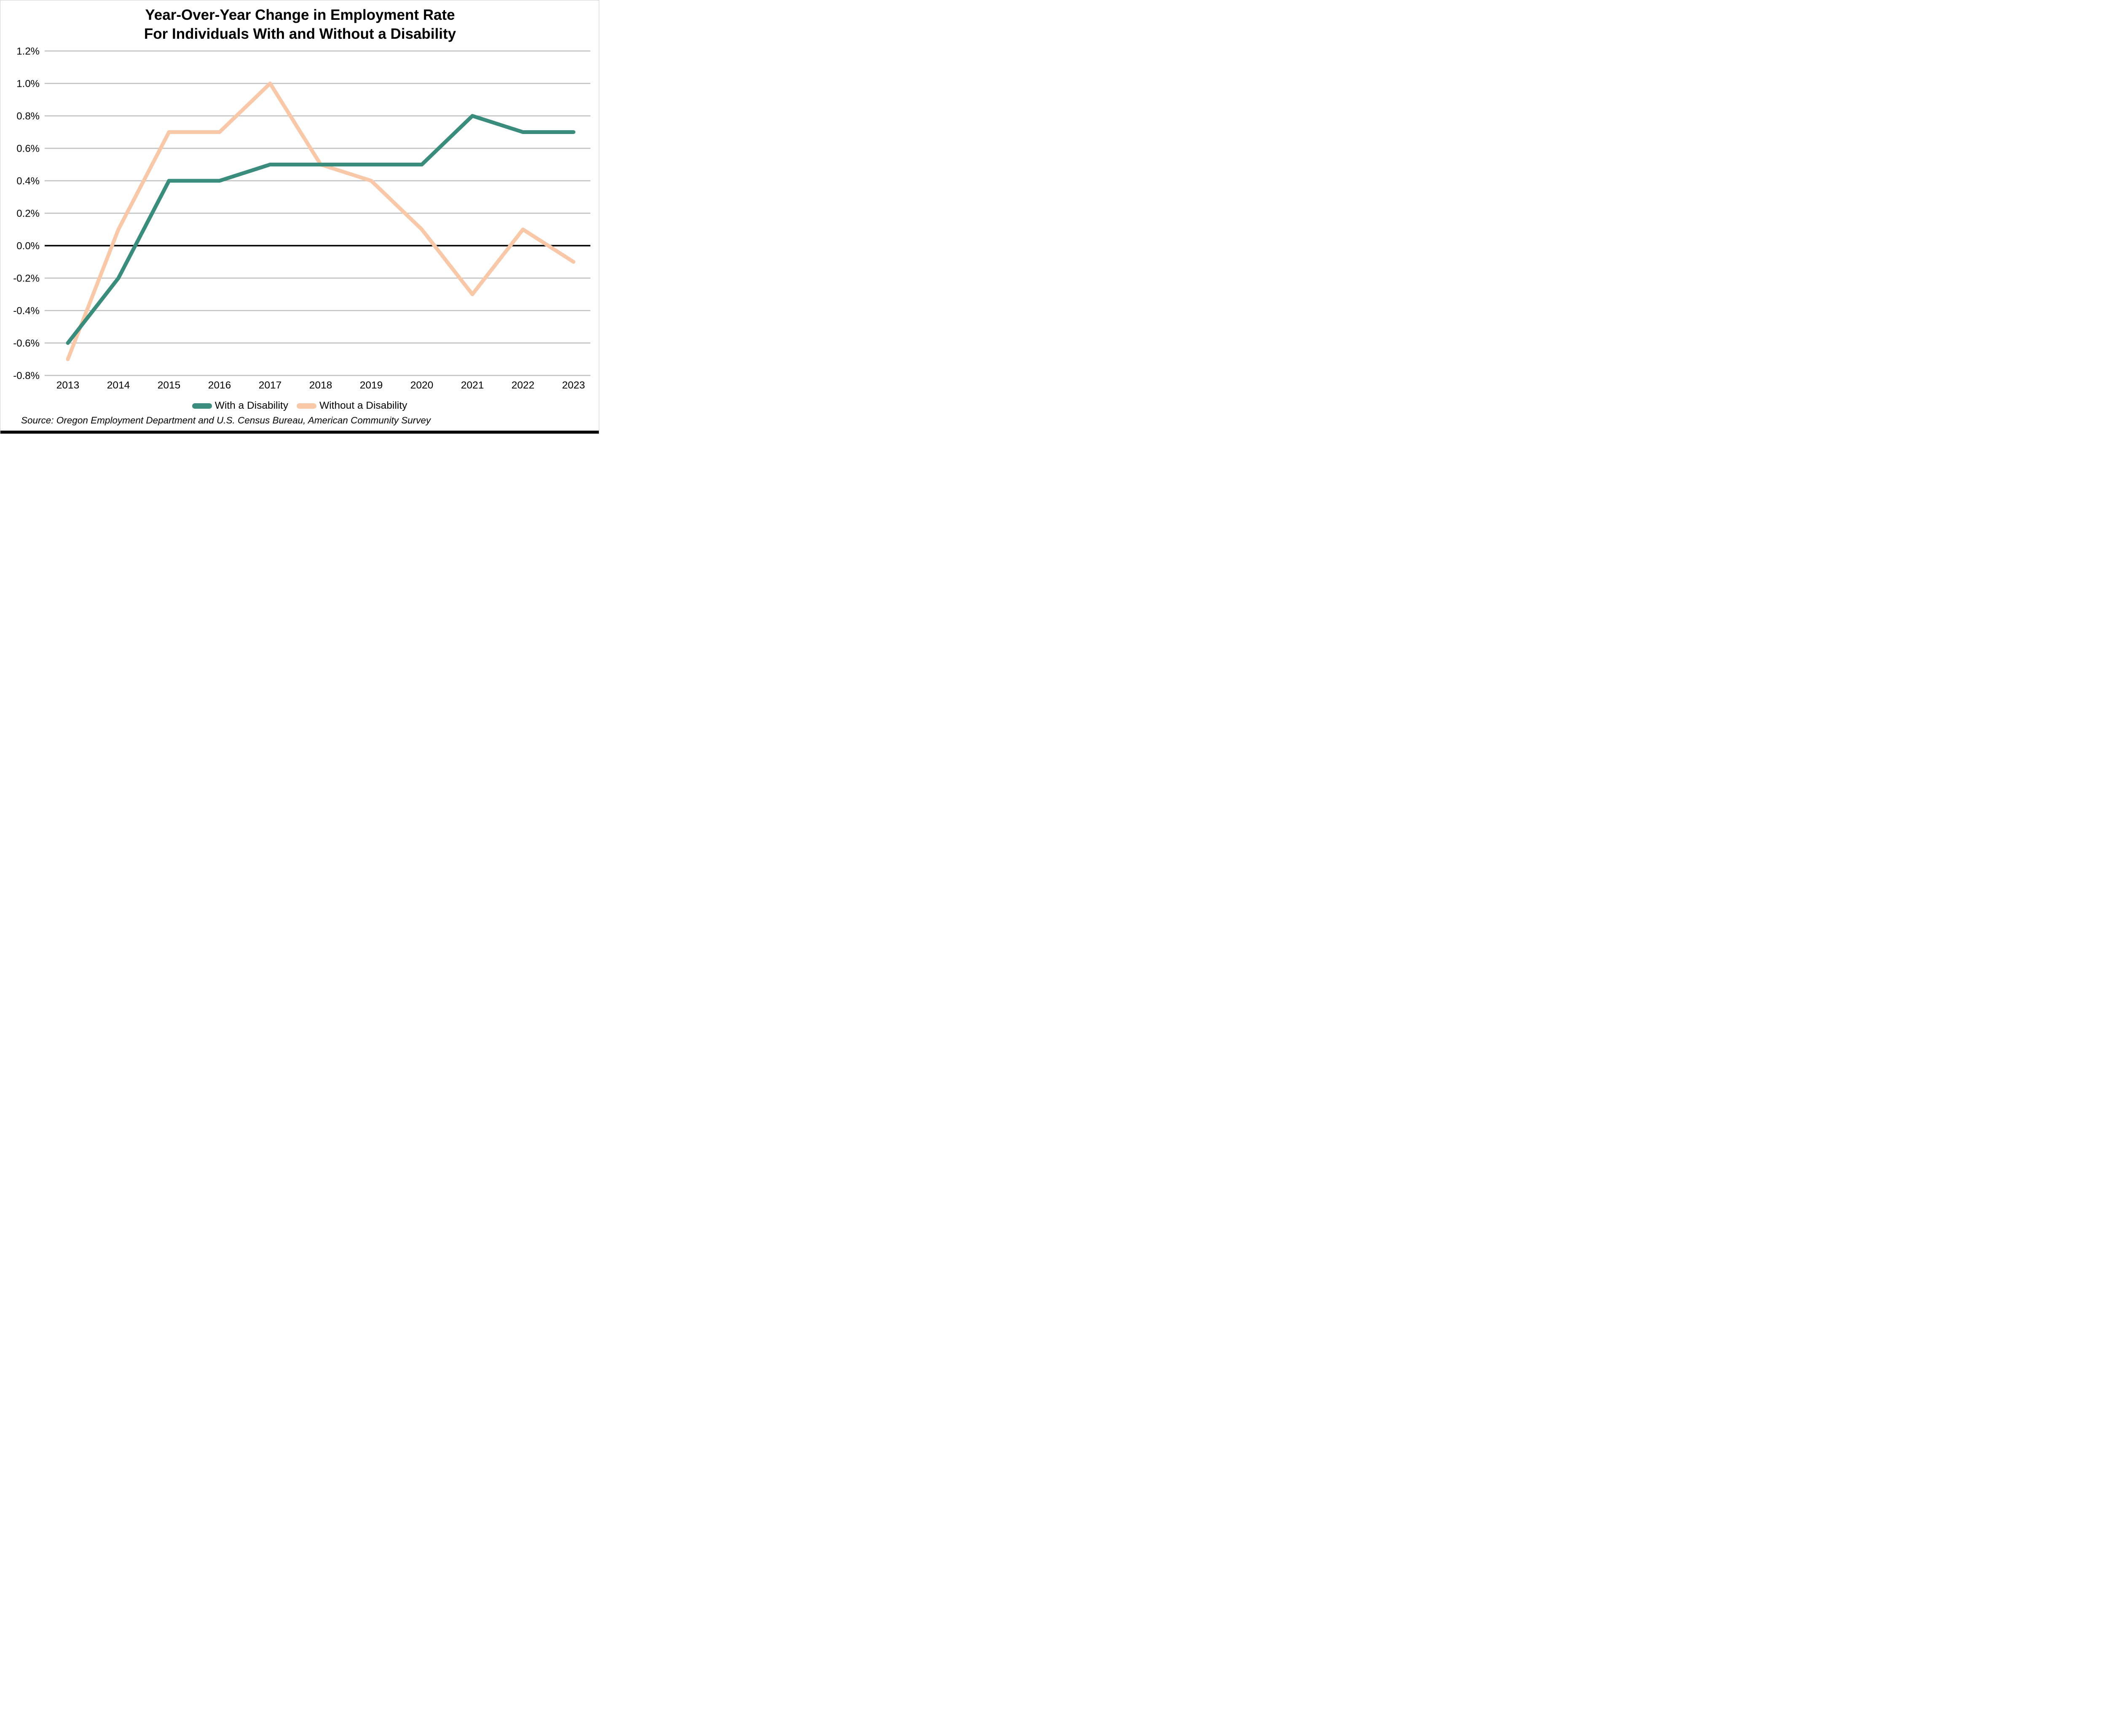 The image size is (2107, 1736). What do you see at coordinates (68, 385) in the screenshot?
I see `x-year-label: 2013` at bounding box center [68, 385].